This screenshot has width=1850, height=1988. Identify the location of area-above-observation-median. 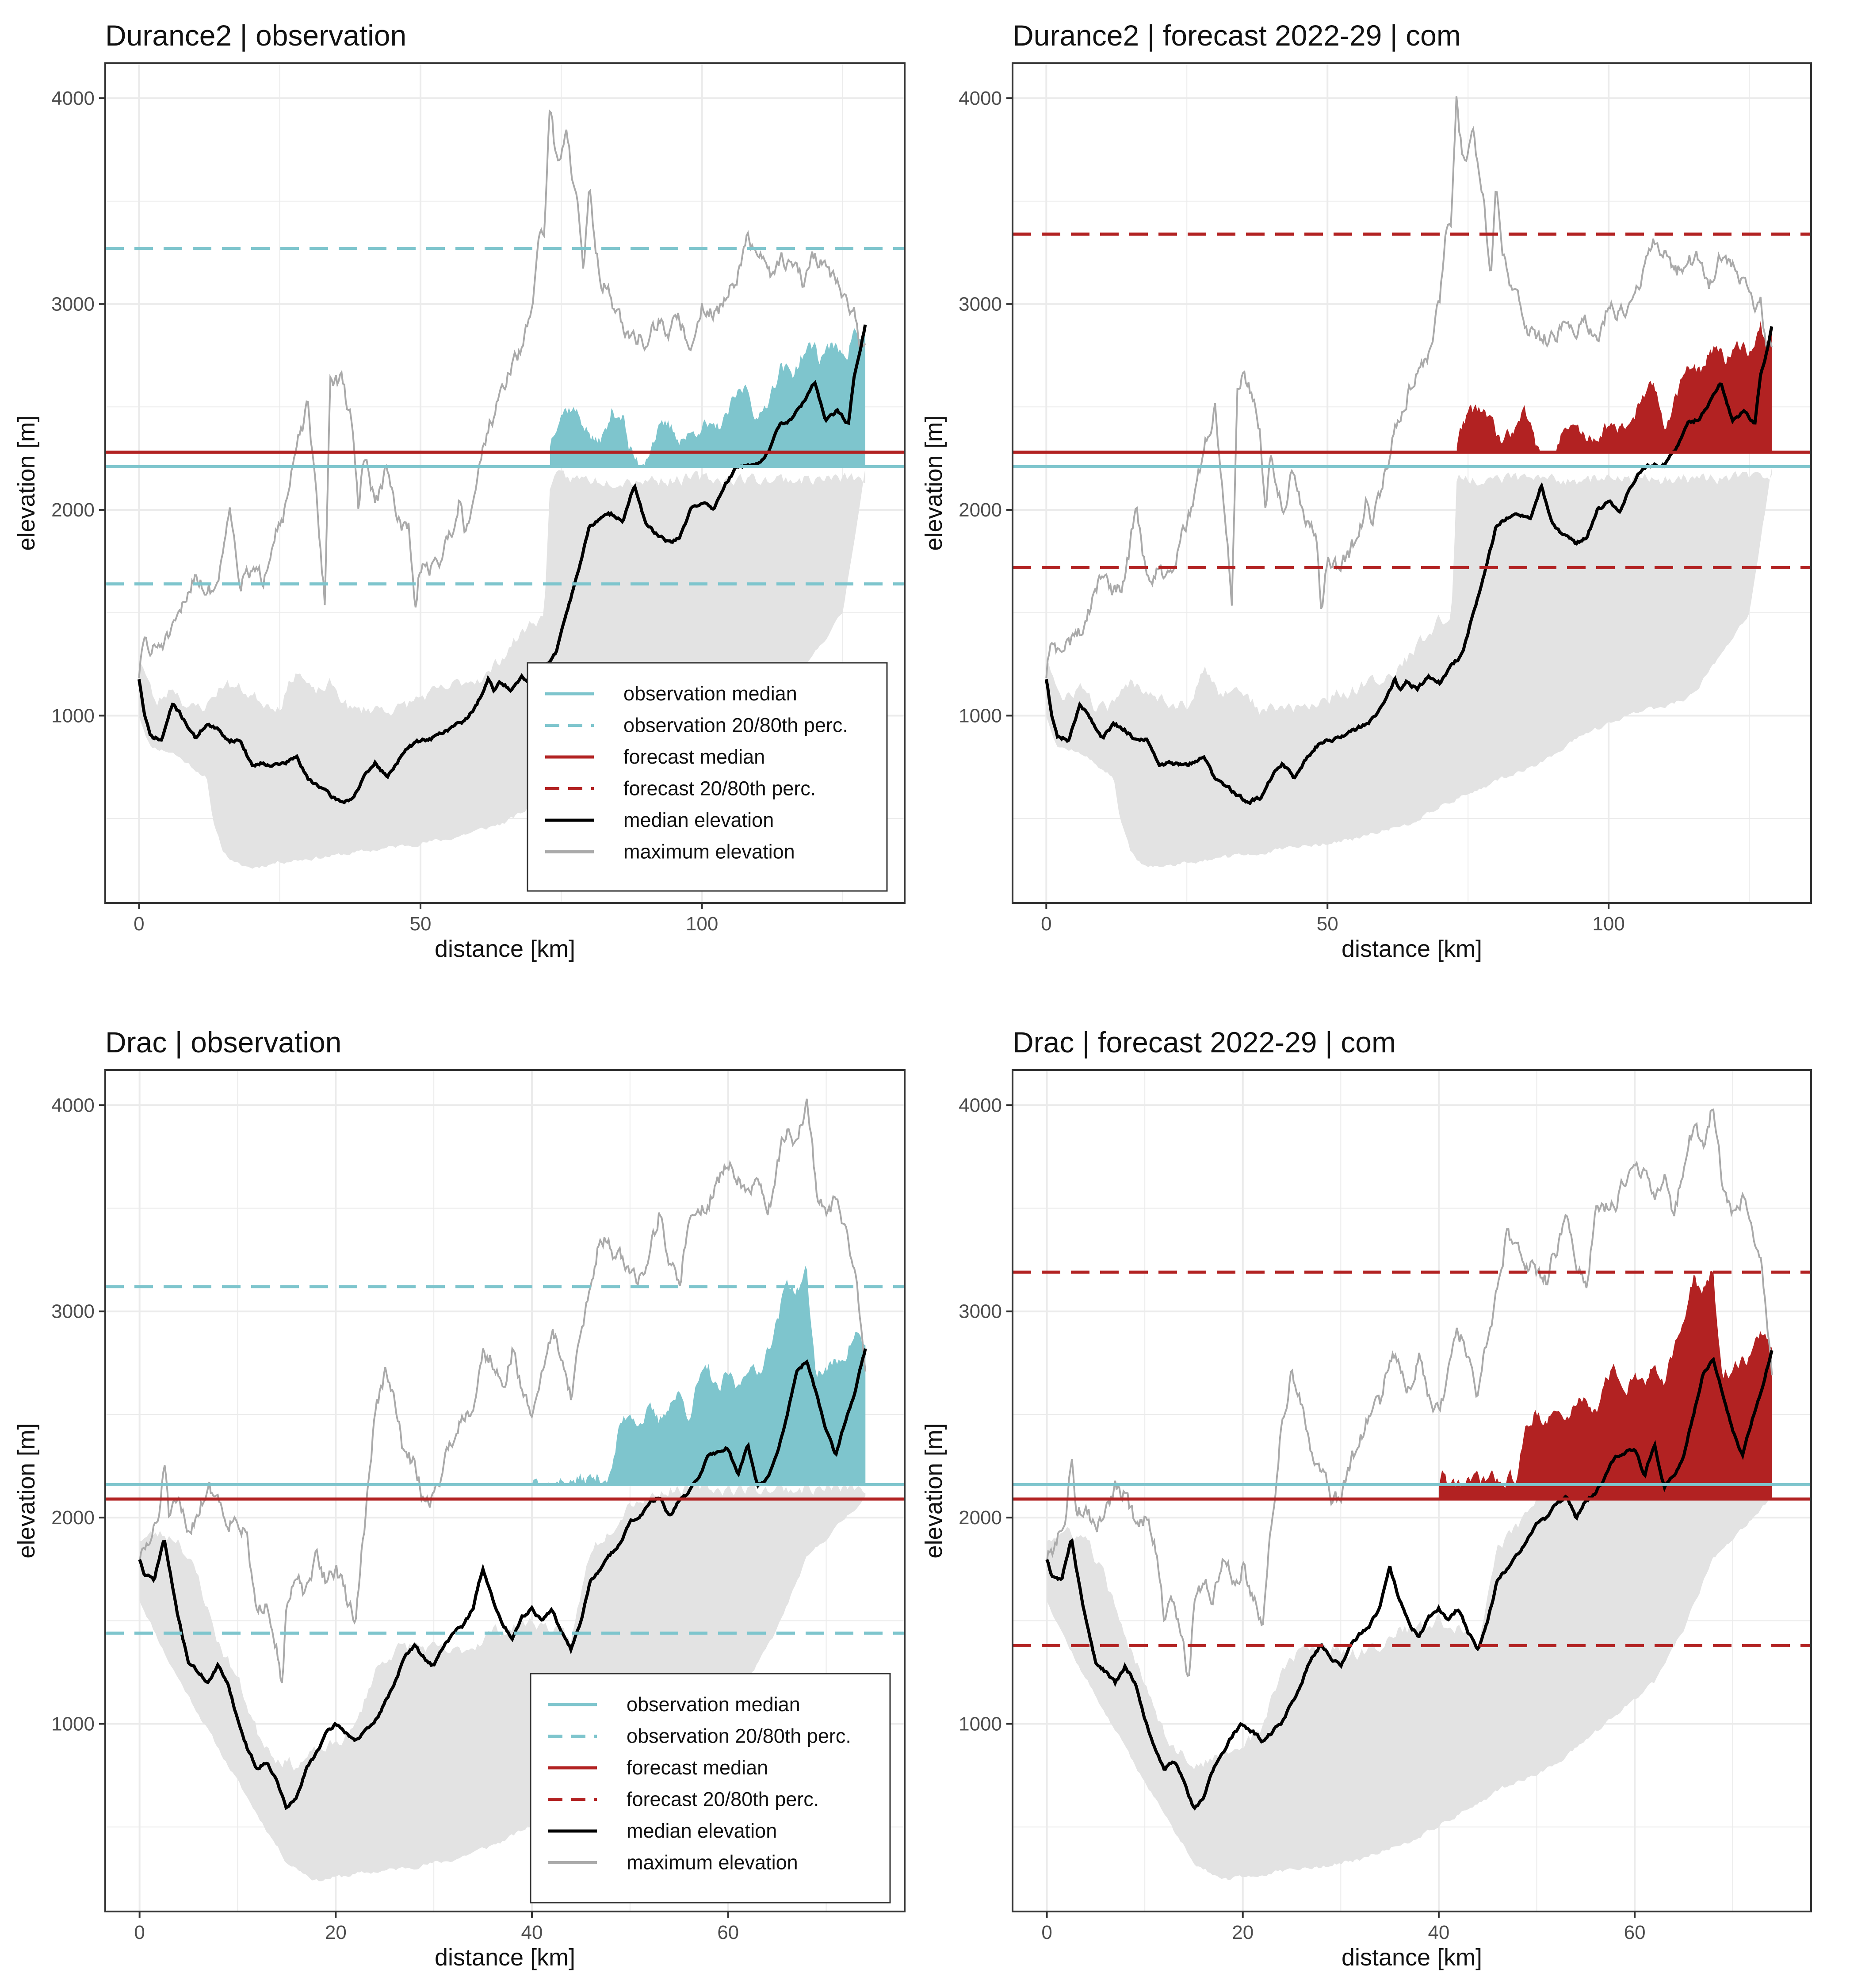
(707, 398).